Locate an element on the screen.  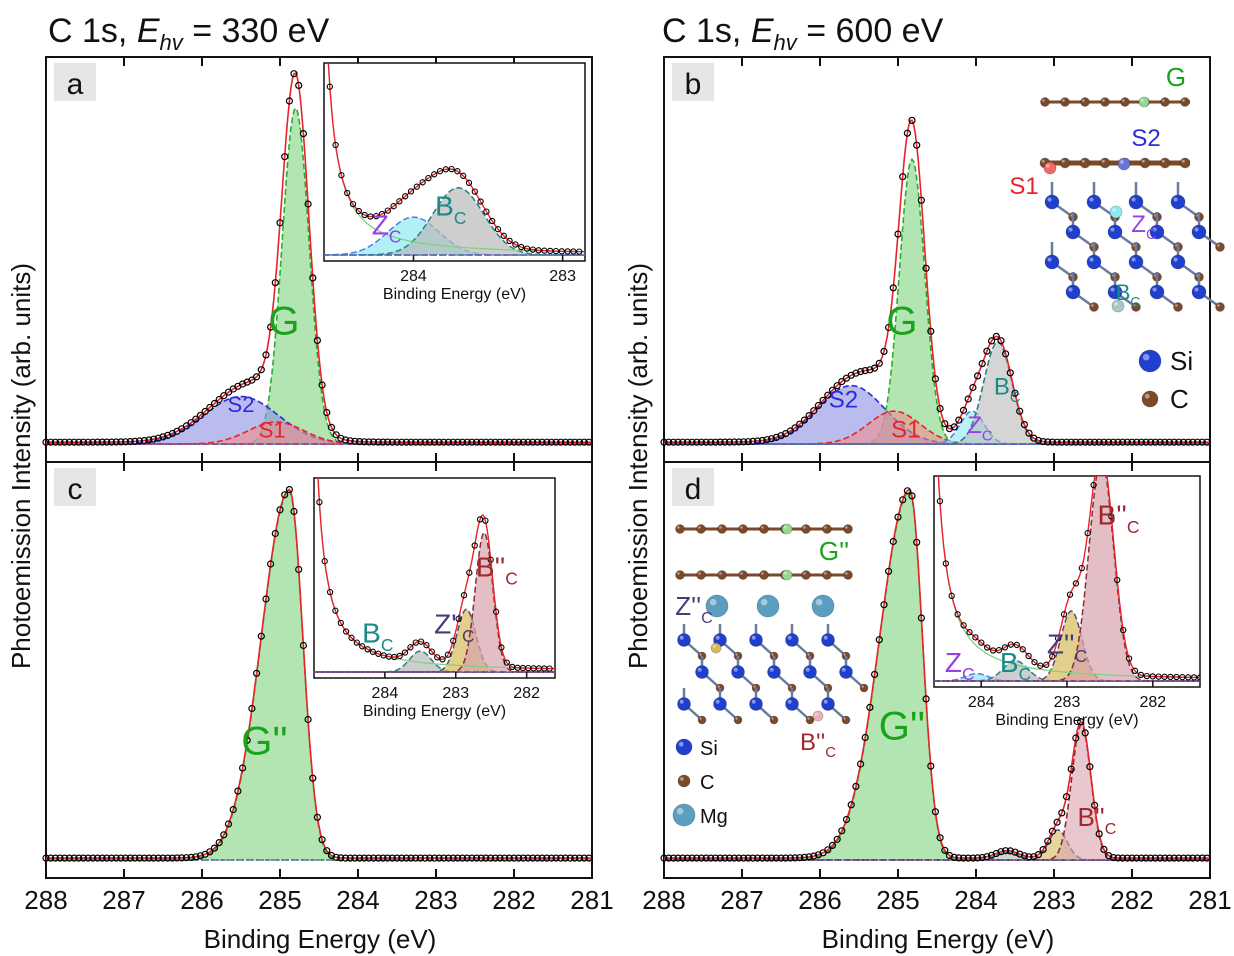
peak-label-main: G'' is located at coordinates (264, 742).